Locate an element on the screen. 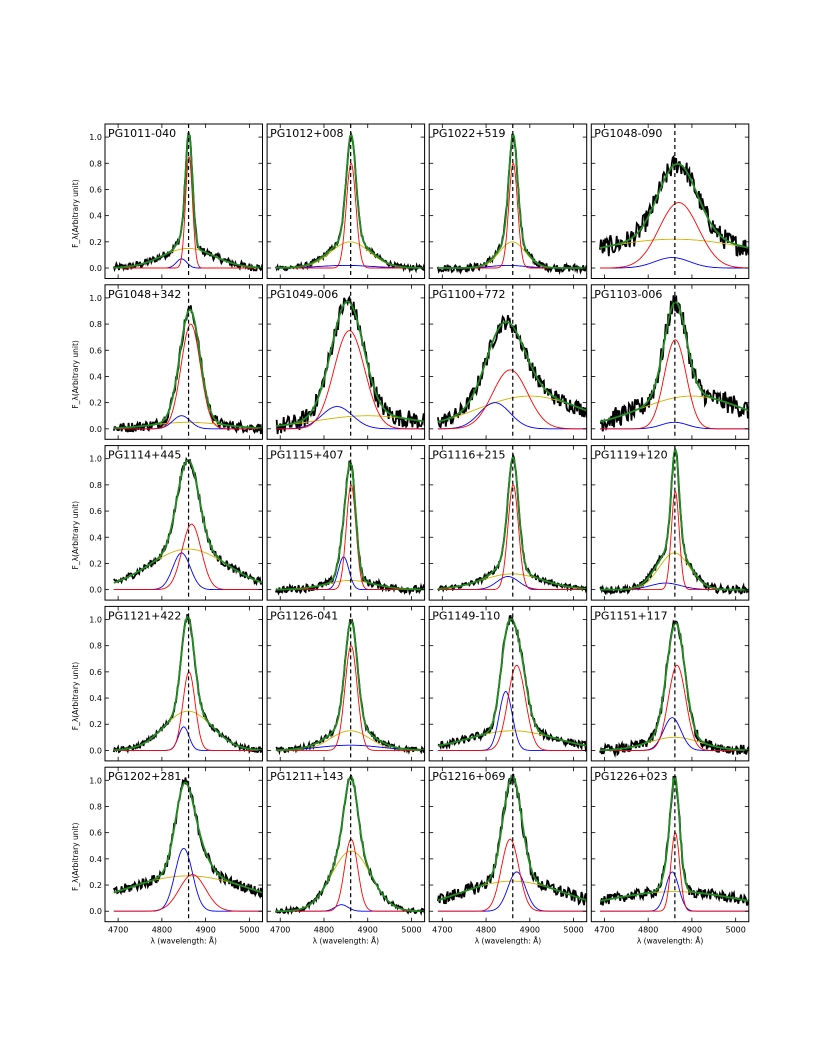 This screenshot has height=1038, width=830. panel-title: PG1012+008 is located at coordinates (306, 133).